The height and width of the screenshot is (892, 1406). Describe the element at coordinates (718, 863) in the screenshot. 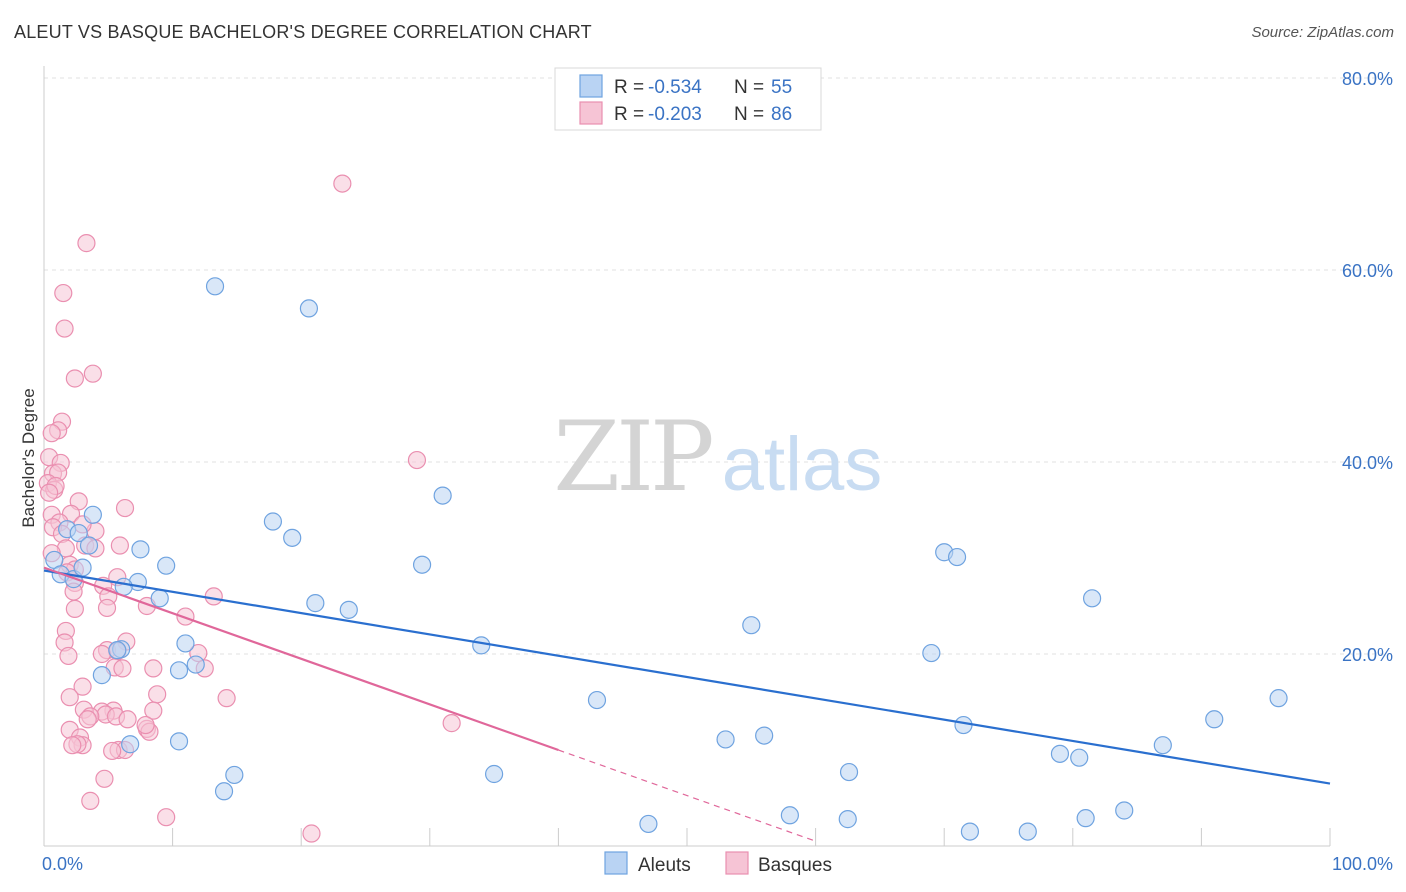

I see `bottom-legend: Aleuts Basques` at that location.